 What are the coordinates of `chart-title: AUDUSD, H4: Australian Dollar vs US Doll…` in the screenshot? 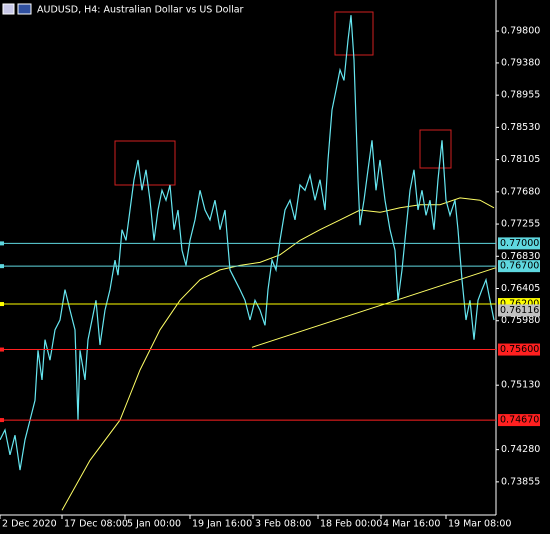 It's located at (140, 10).